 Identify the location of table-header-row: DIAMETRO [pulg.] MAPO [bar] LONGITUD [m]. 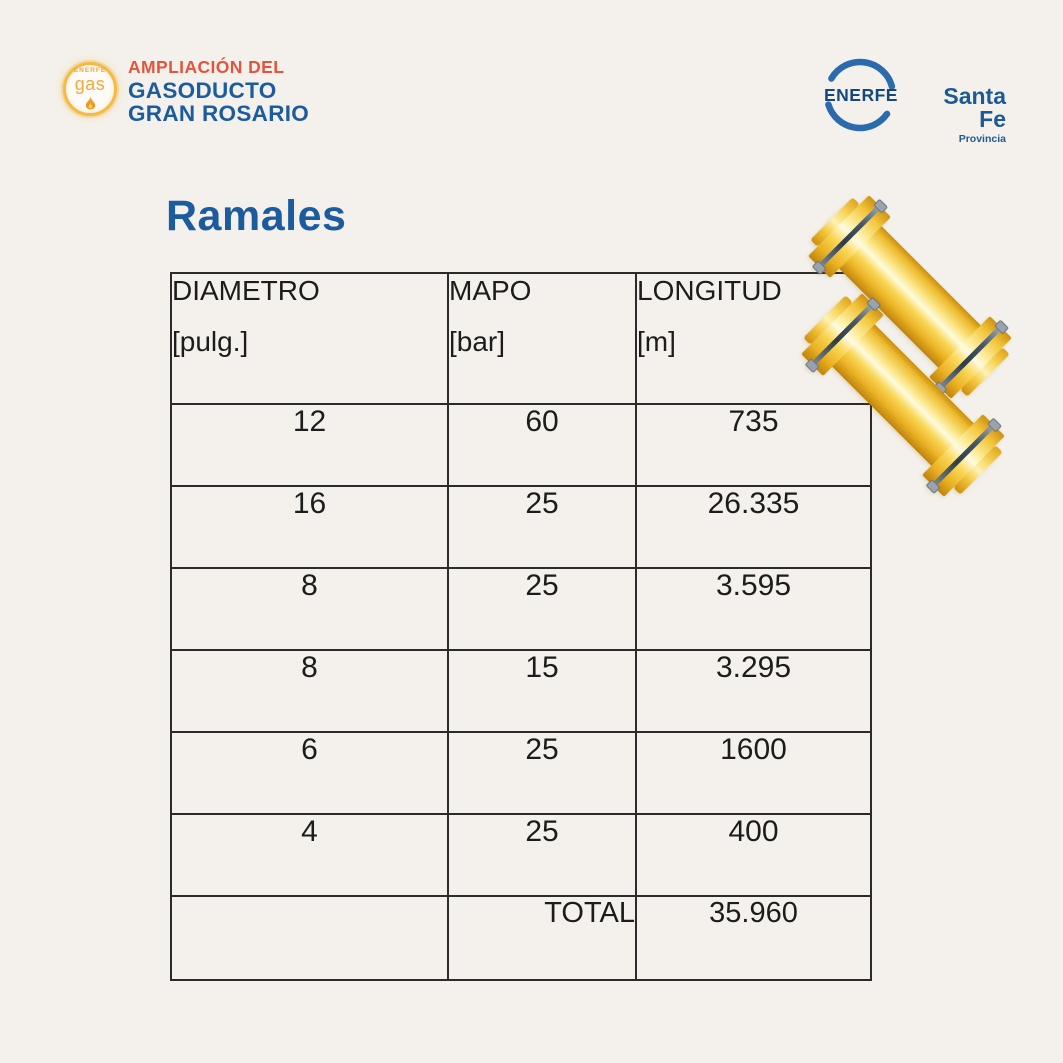
(521, 338).